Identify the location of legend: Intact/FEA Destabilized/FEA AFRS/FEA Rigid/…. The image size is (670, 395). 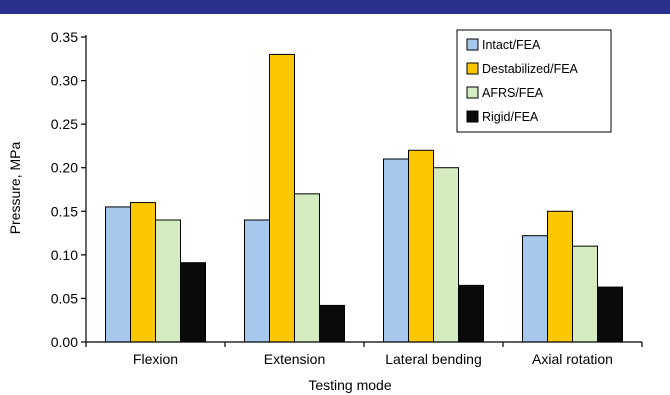
(534, 81).